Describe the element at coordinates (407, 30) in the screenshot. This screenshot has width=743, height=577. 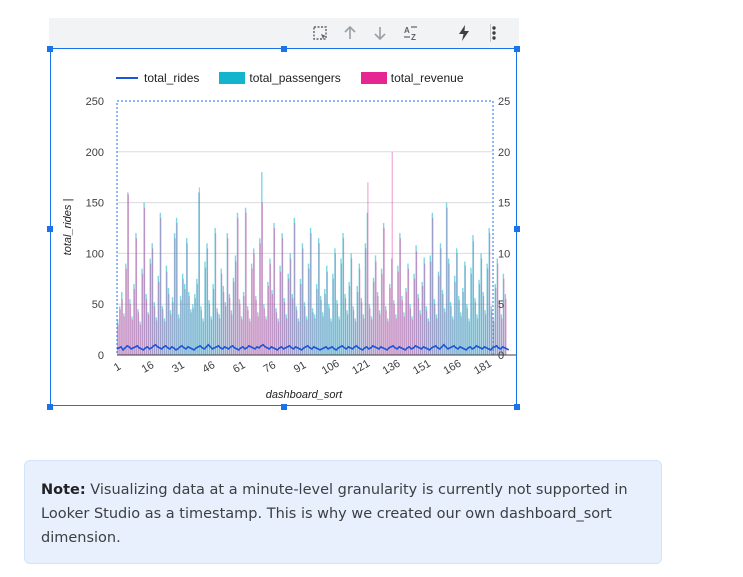
I see `svg-text: A` at that location.